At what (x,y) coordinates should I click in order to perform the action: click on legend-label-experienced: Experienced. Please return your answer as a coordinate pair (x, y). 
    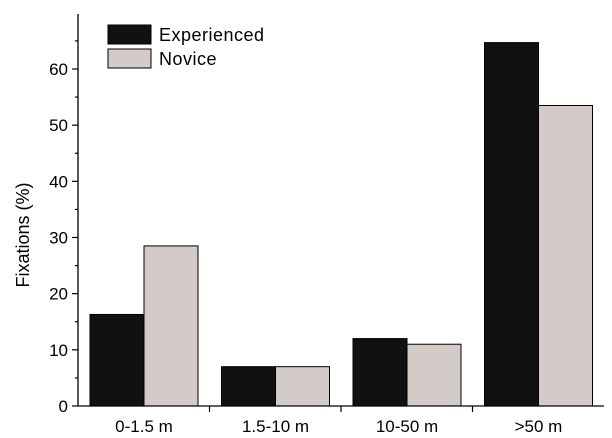
    Looking at the image, I should click on (212, 35).